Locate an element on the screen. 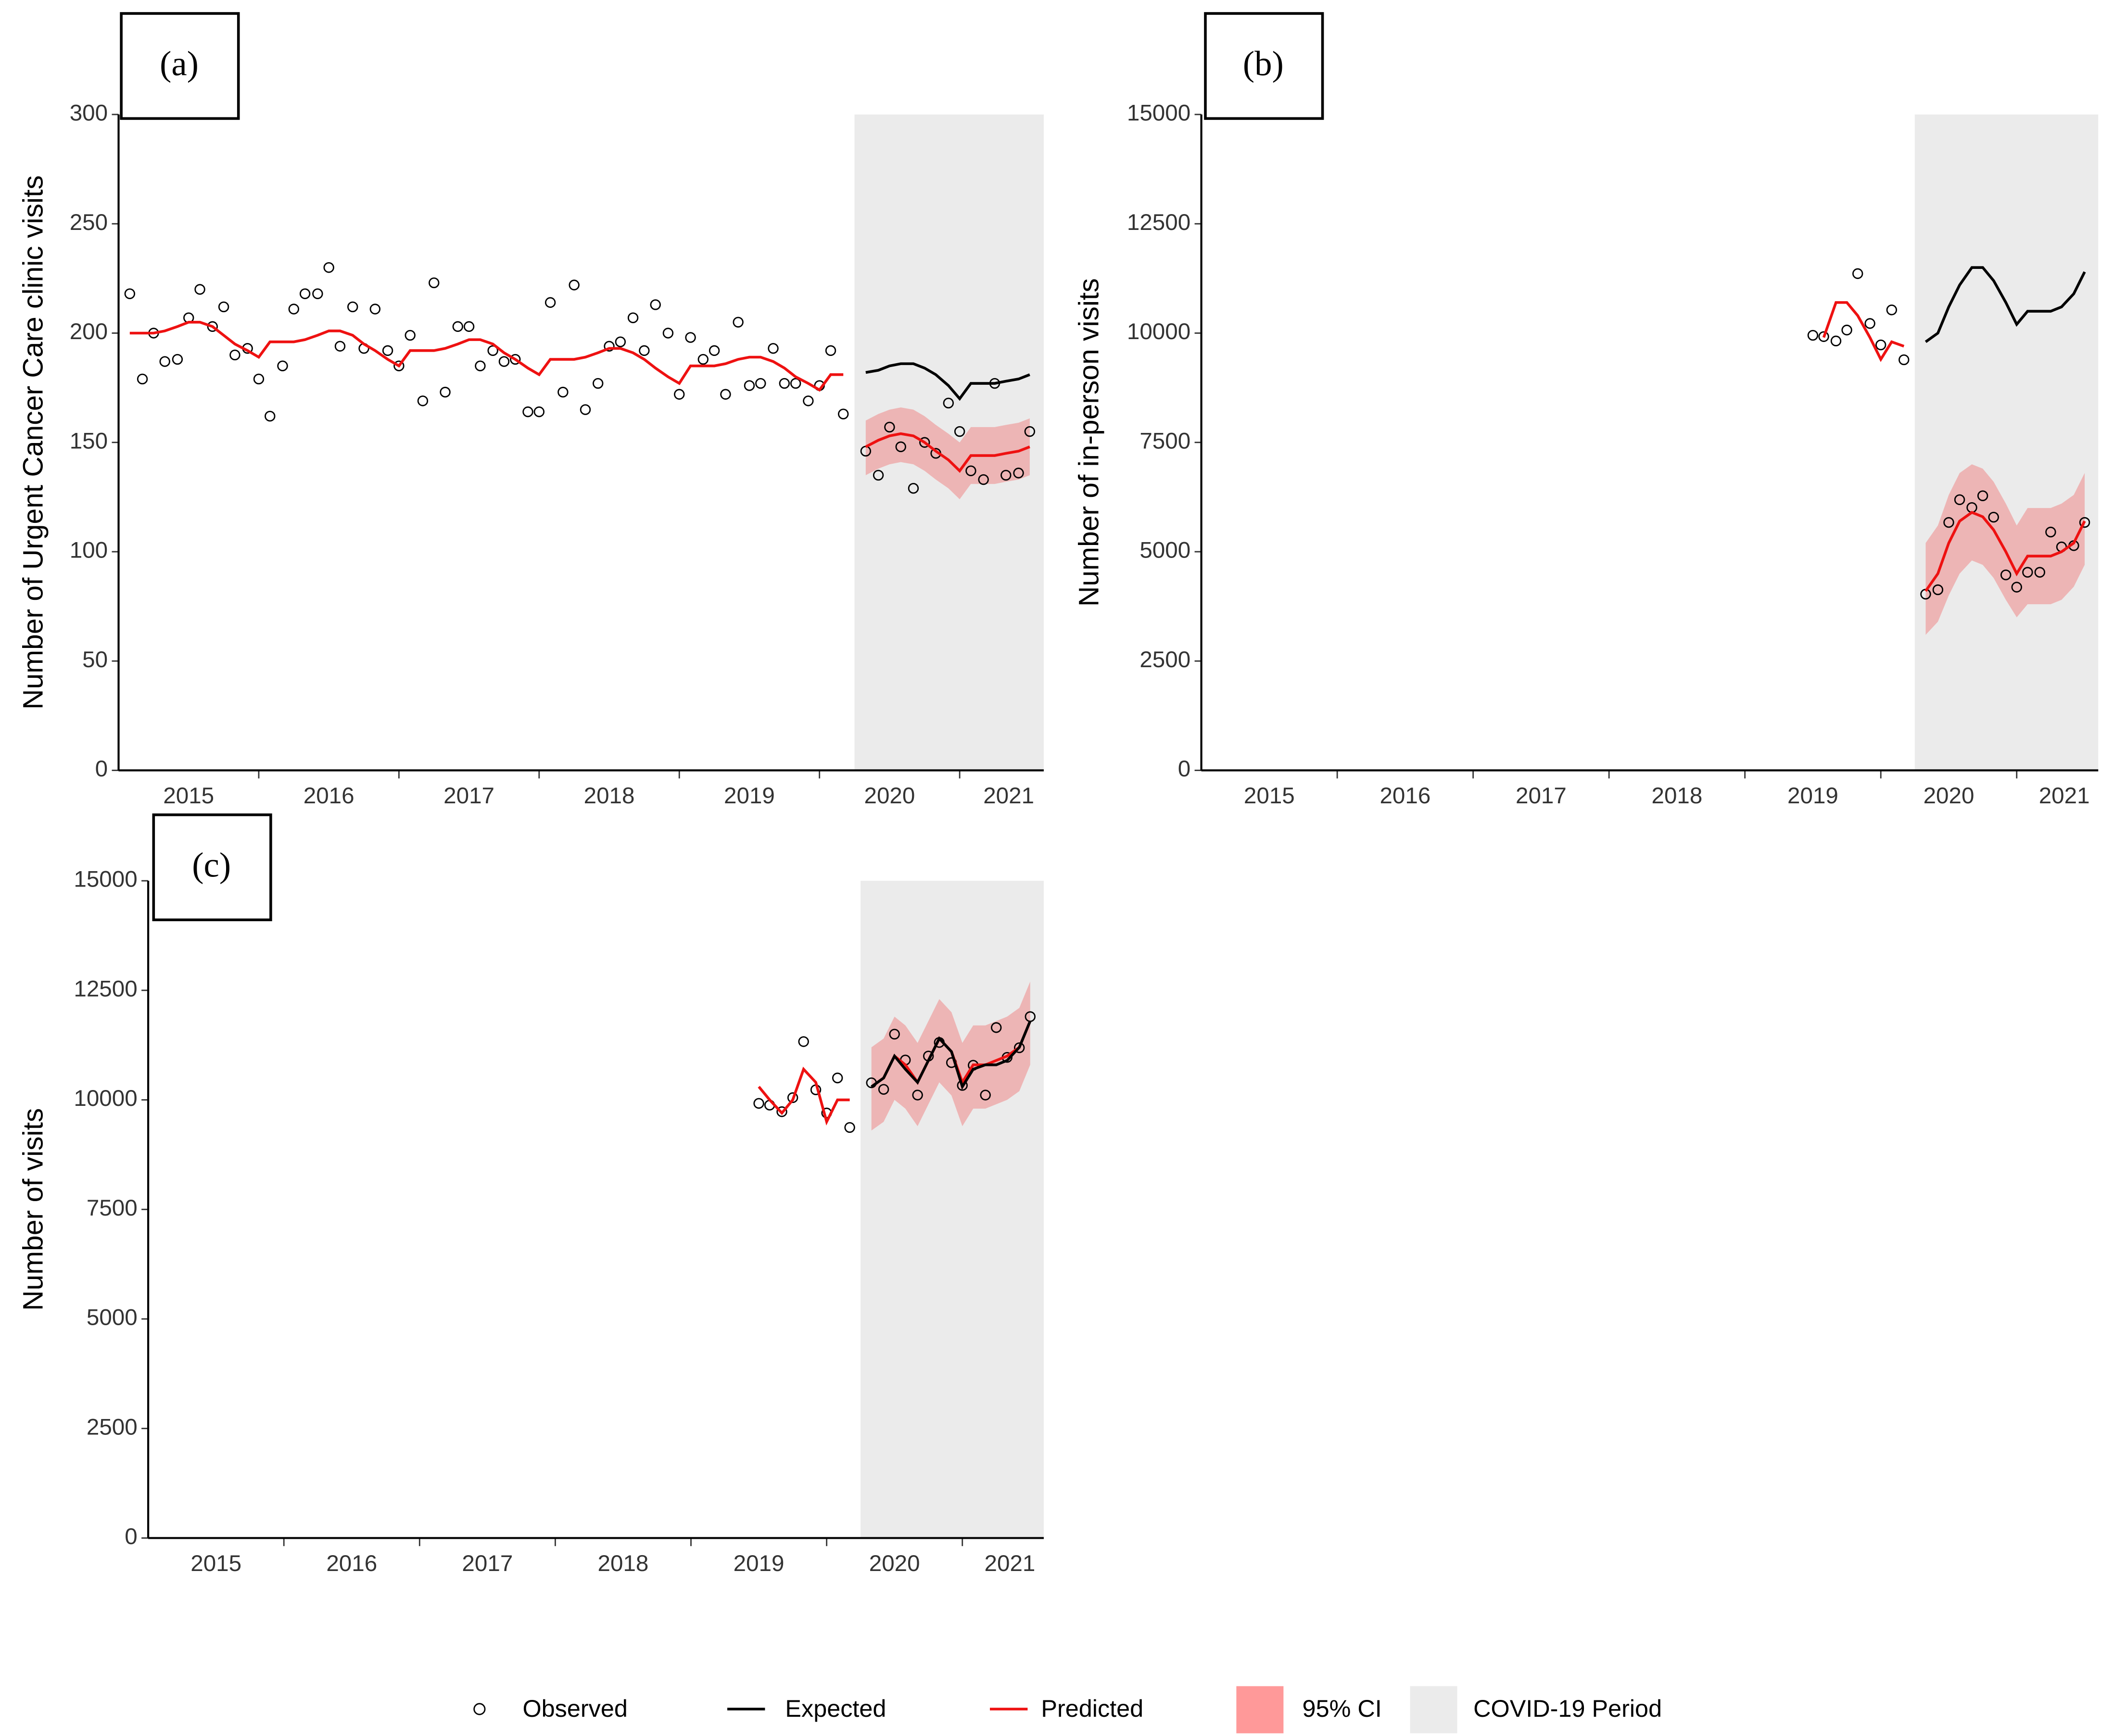 This screenshot has width=2101, height=1736. panel-label: (b) is located at coordinates (1264, 63).